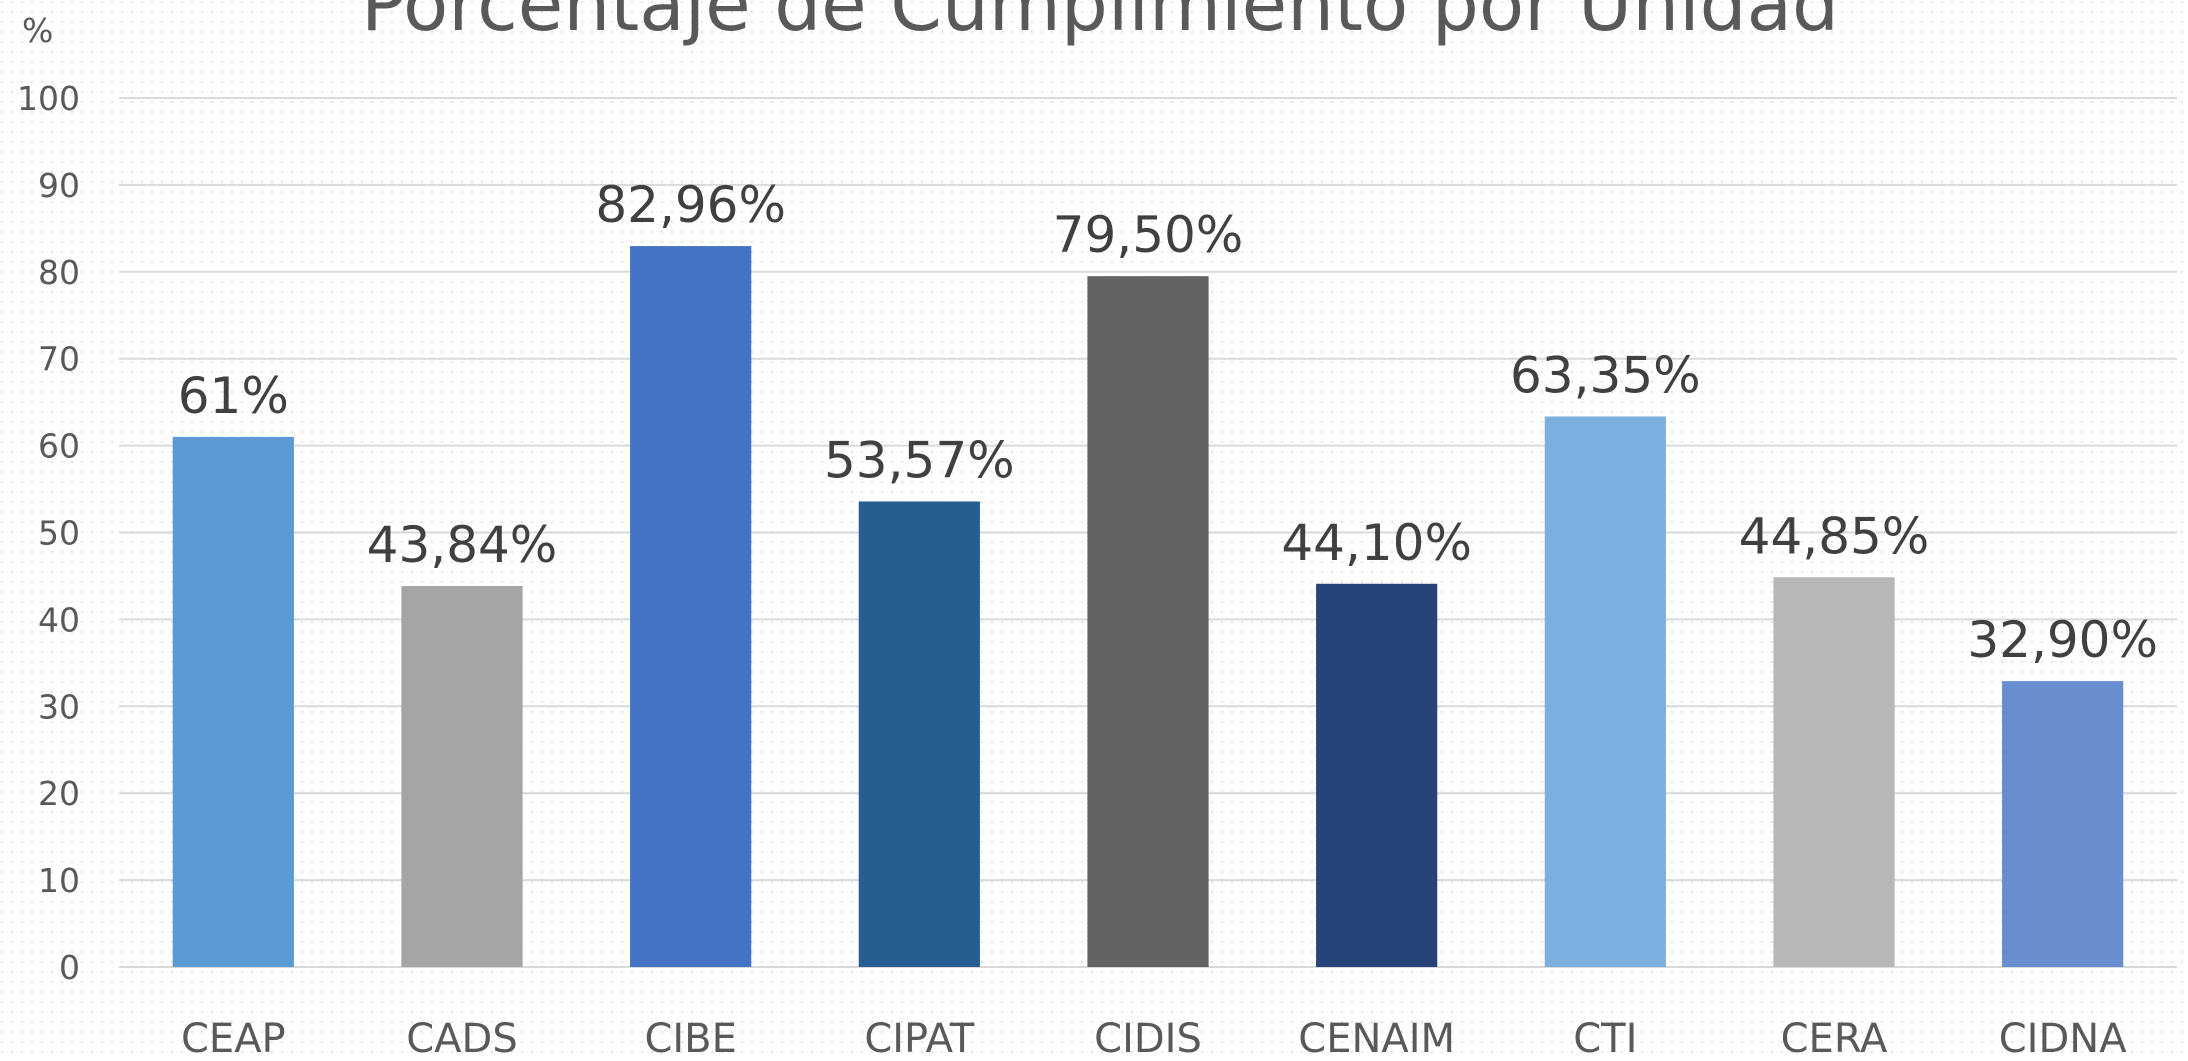 The image size is (2188, 1061). I want to click on y-tick-label: 10, so click(59, 880).